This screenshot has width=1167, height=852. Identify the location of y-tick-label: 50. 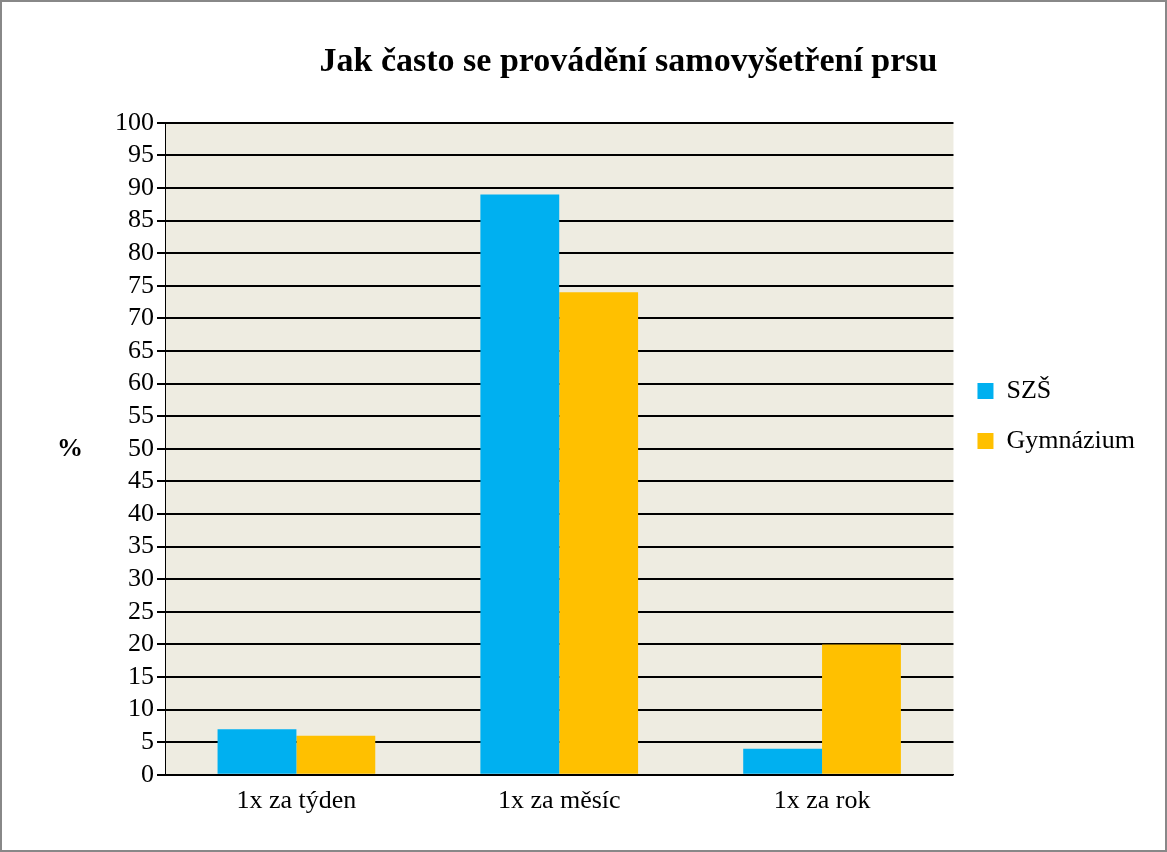
(141, 447).